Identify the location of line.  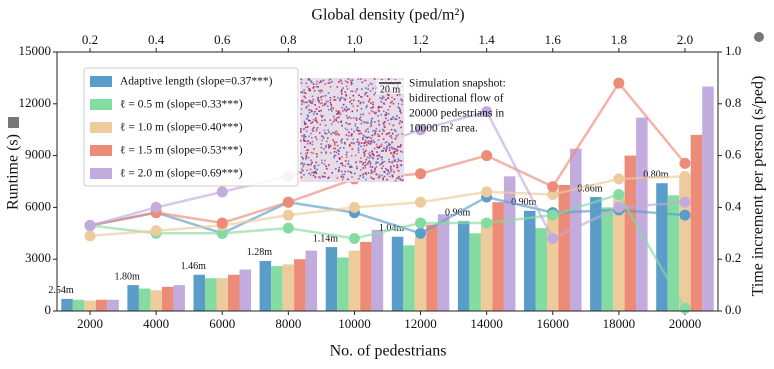
(387, 206).